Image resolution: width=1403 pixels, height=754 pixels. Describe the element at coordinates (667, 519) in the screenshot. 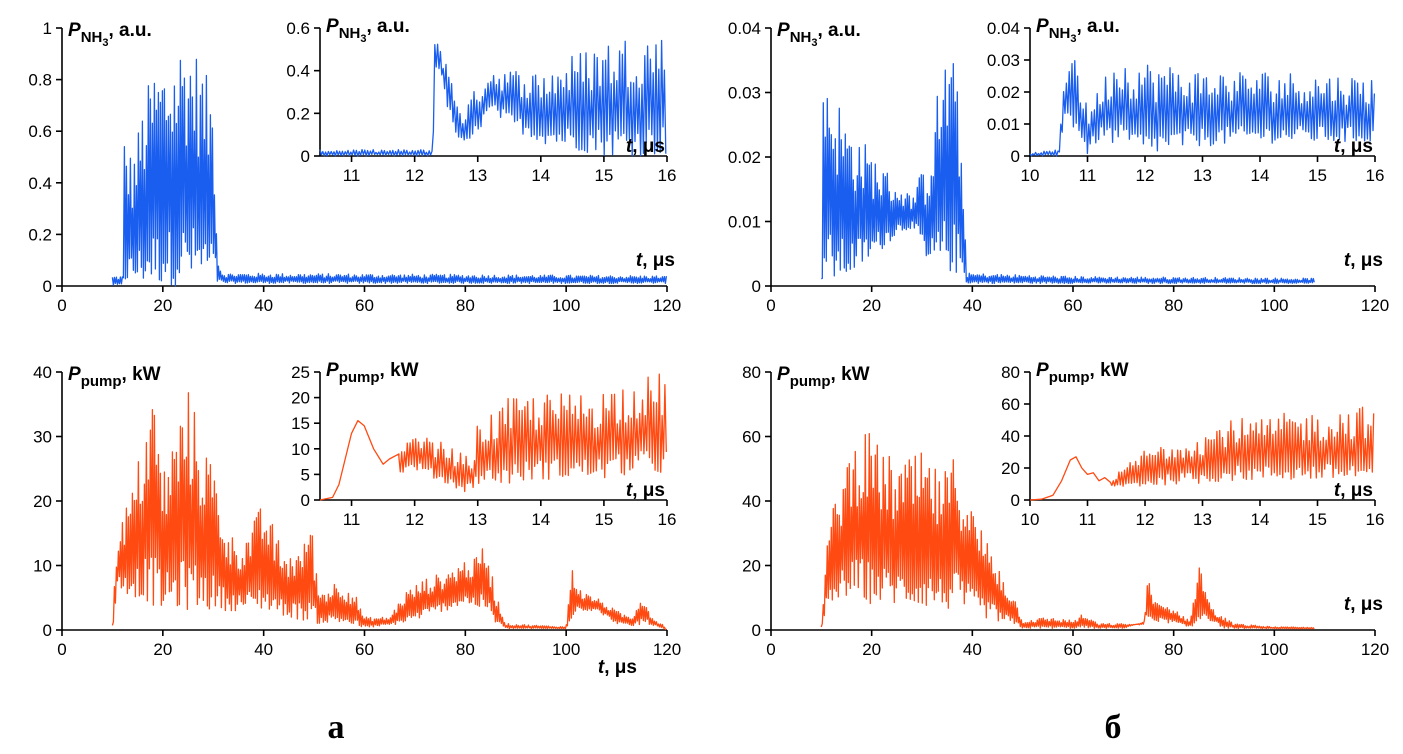

I see `a_bottom-inset-x-tick-label: 16` at that location.